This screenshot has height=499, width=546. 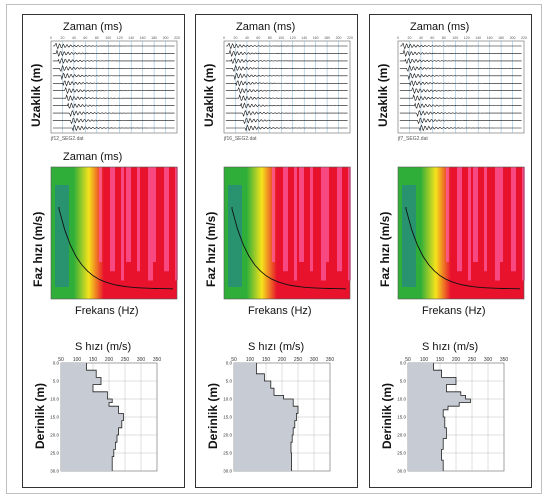 I want to click on vs-ytick: 5.0, so click(x=229, y=381).